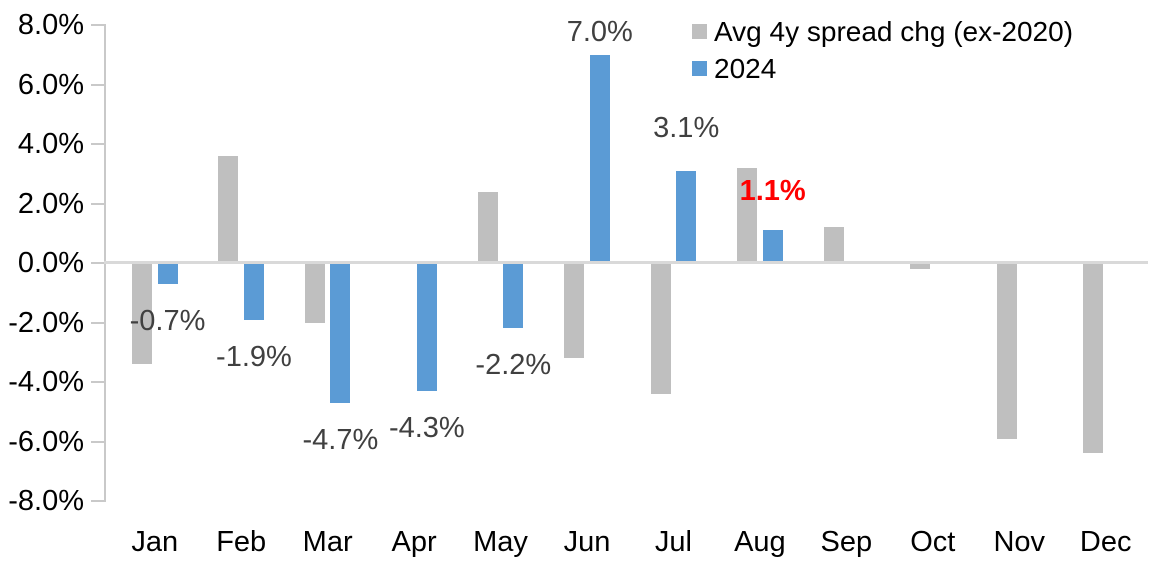 The image size is (1152, 570). I want to click on bar-avg4y-dec, so click(1092, 358).